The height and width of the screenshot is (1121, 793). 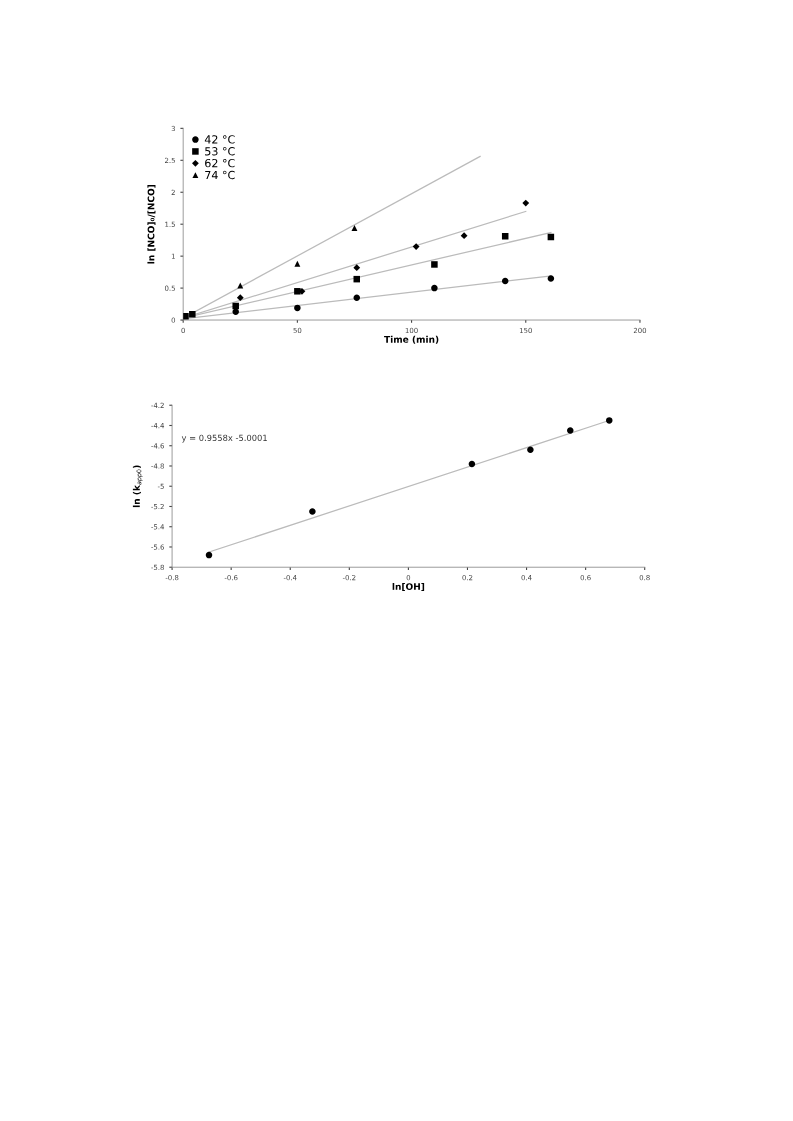 I want to click on x-axis-title: Time (min), so click(x=411, y=339).